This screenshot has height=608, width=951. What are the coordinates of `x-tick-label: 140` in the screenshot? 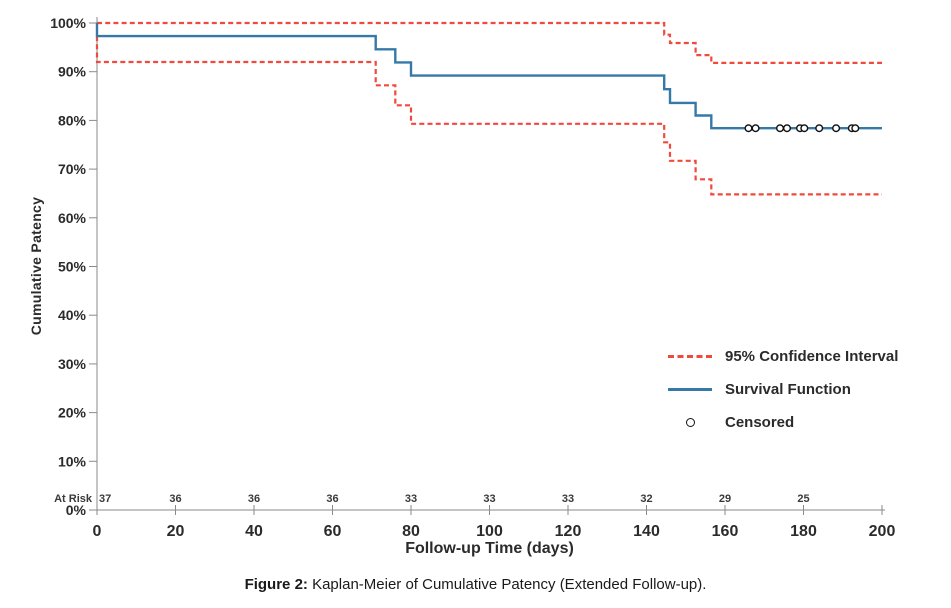 It's located at (646, 531).